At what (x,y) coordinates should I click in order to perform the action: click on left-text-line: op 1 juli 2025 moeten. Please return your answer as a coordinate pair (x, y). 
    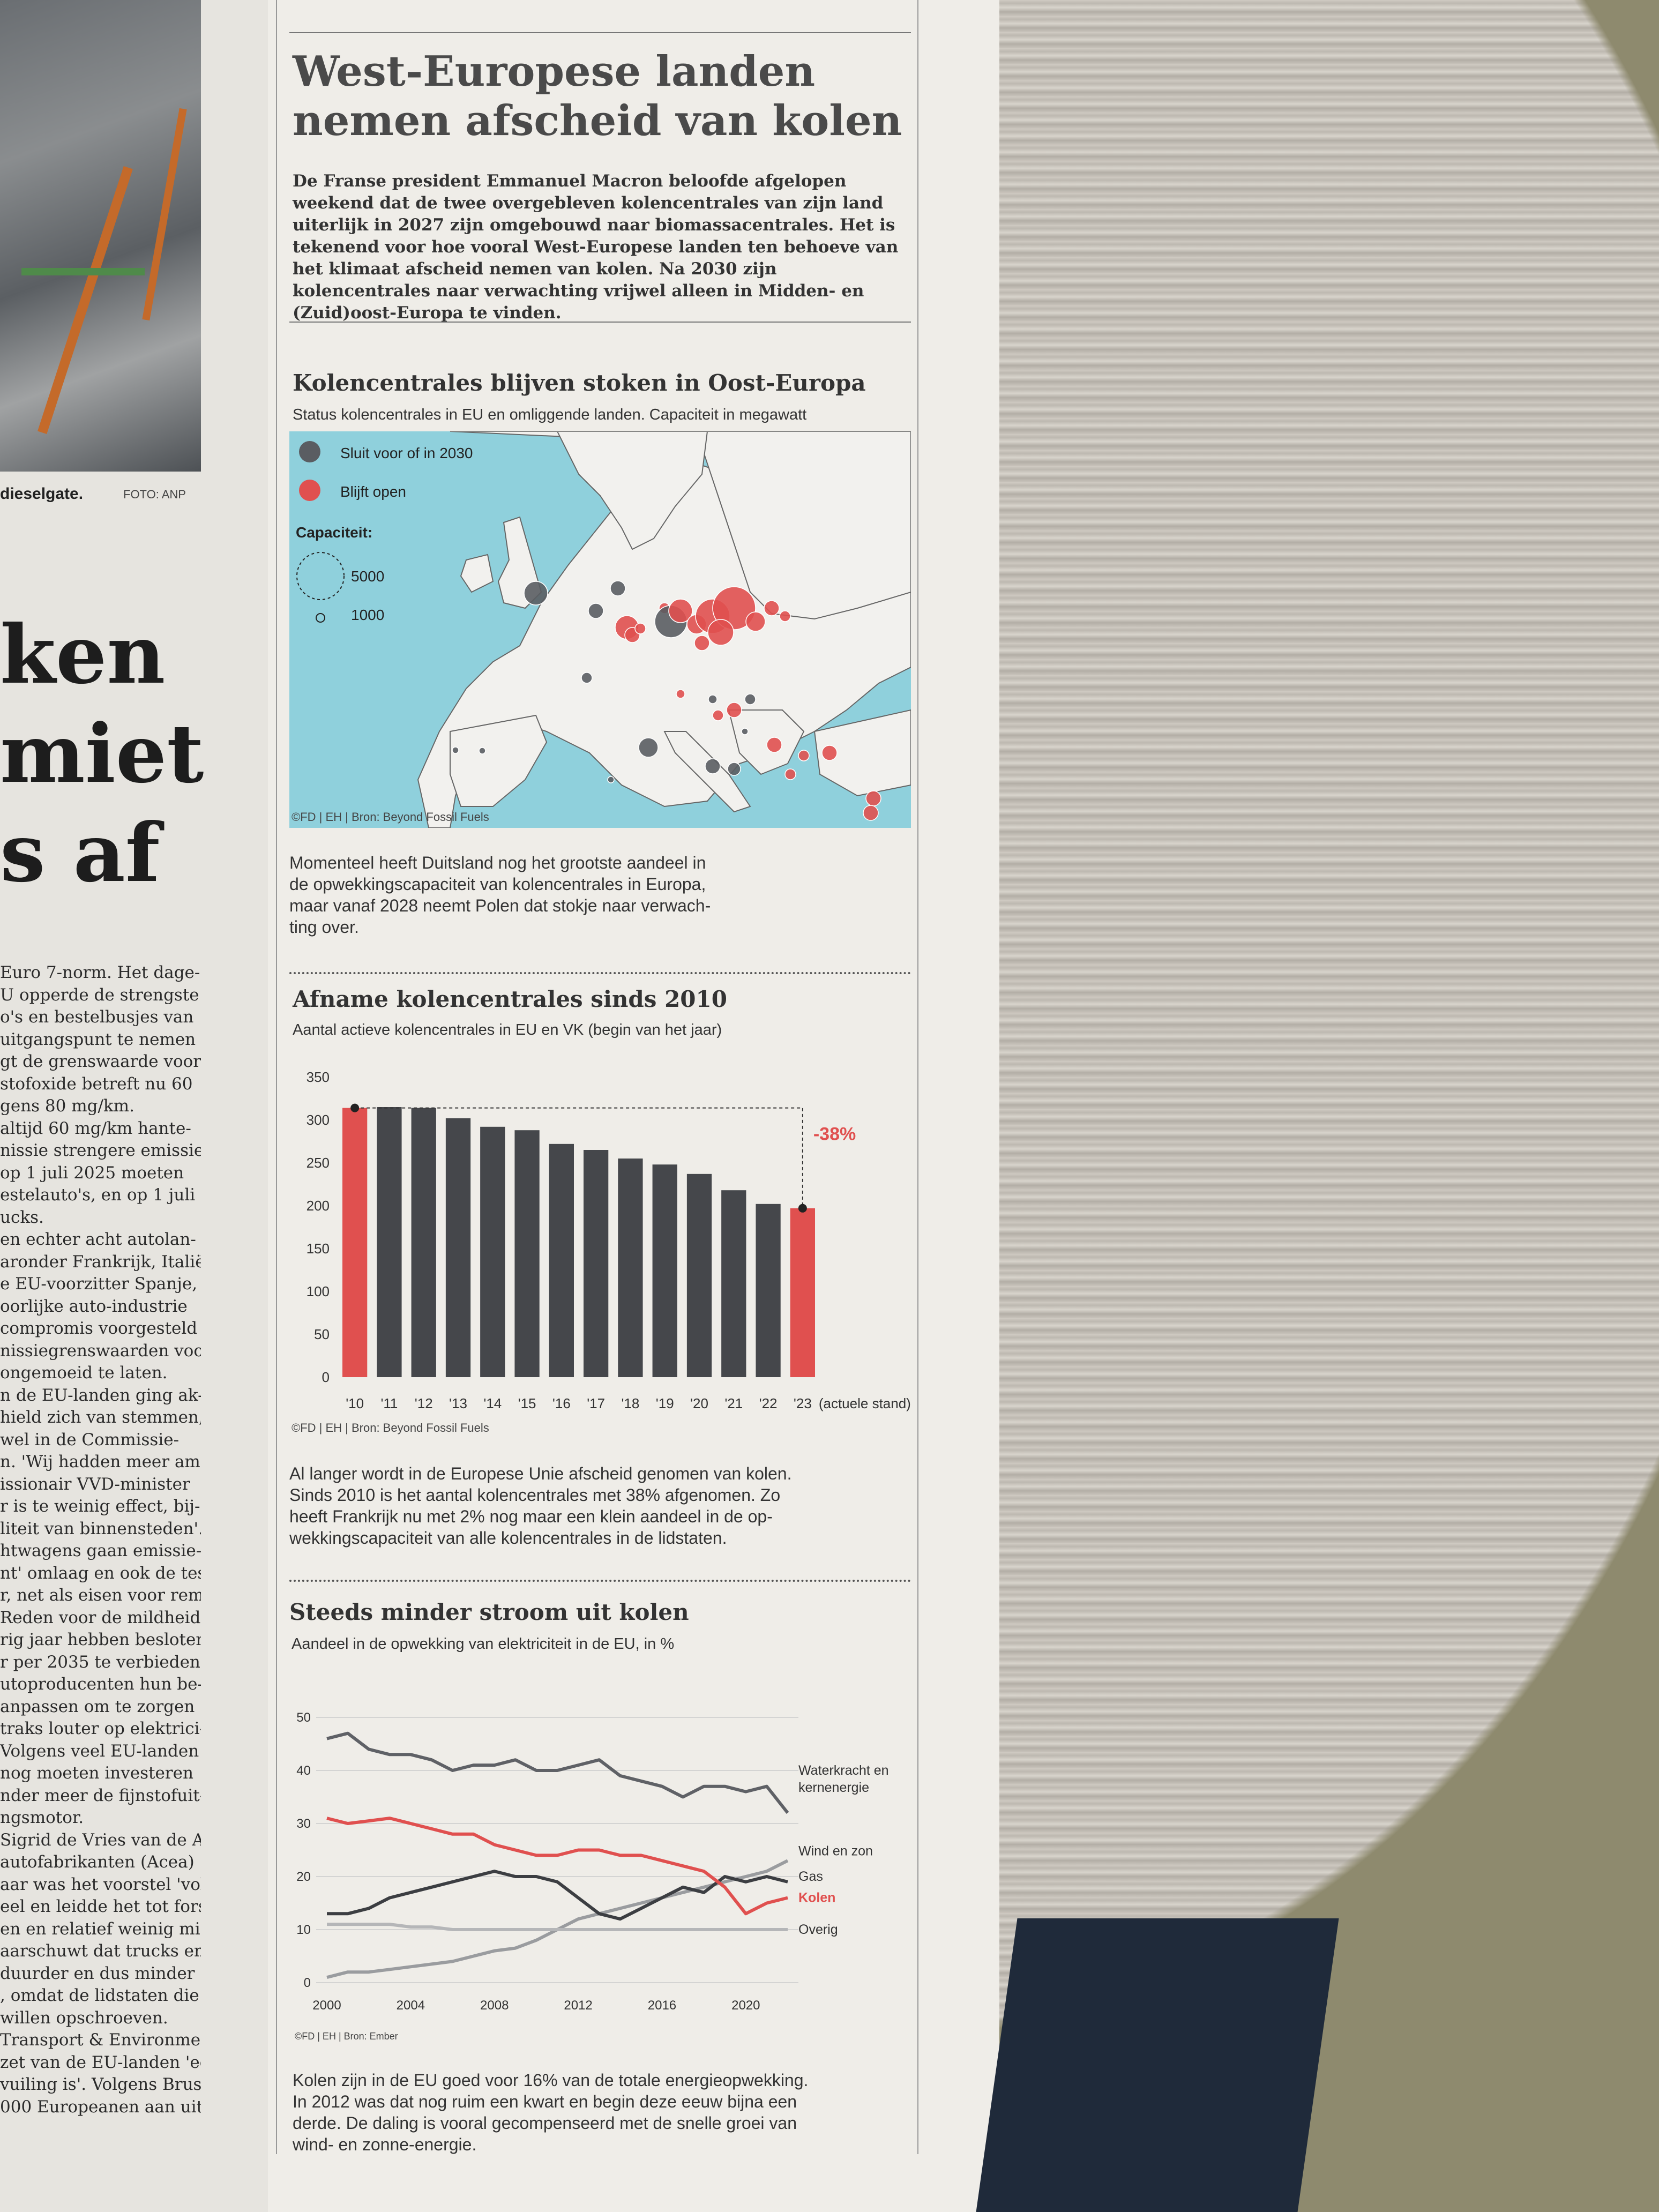
    Looking at the image, I should click on (92, 1173).